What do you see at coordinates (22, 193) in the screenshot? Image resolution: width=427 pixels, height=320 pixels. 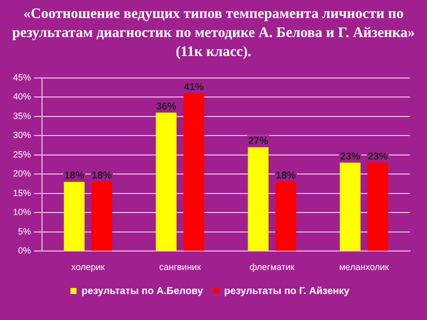 I see `y-tick-label: 15%` at bounding box center [22, 193].